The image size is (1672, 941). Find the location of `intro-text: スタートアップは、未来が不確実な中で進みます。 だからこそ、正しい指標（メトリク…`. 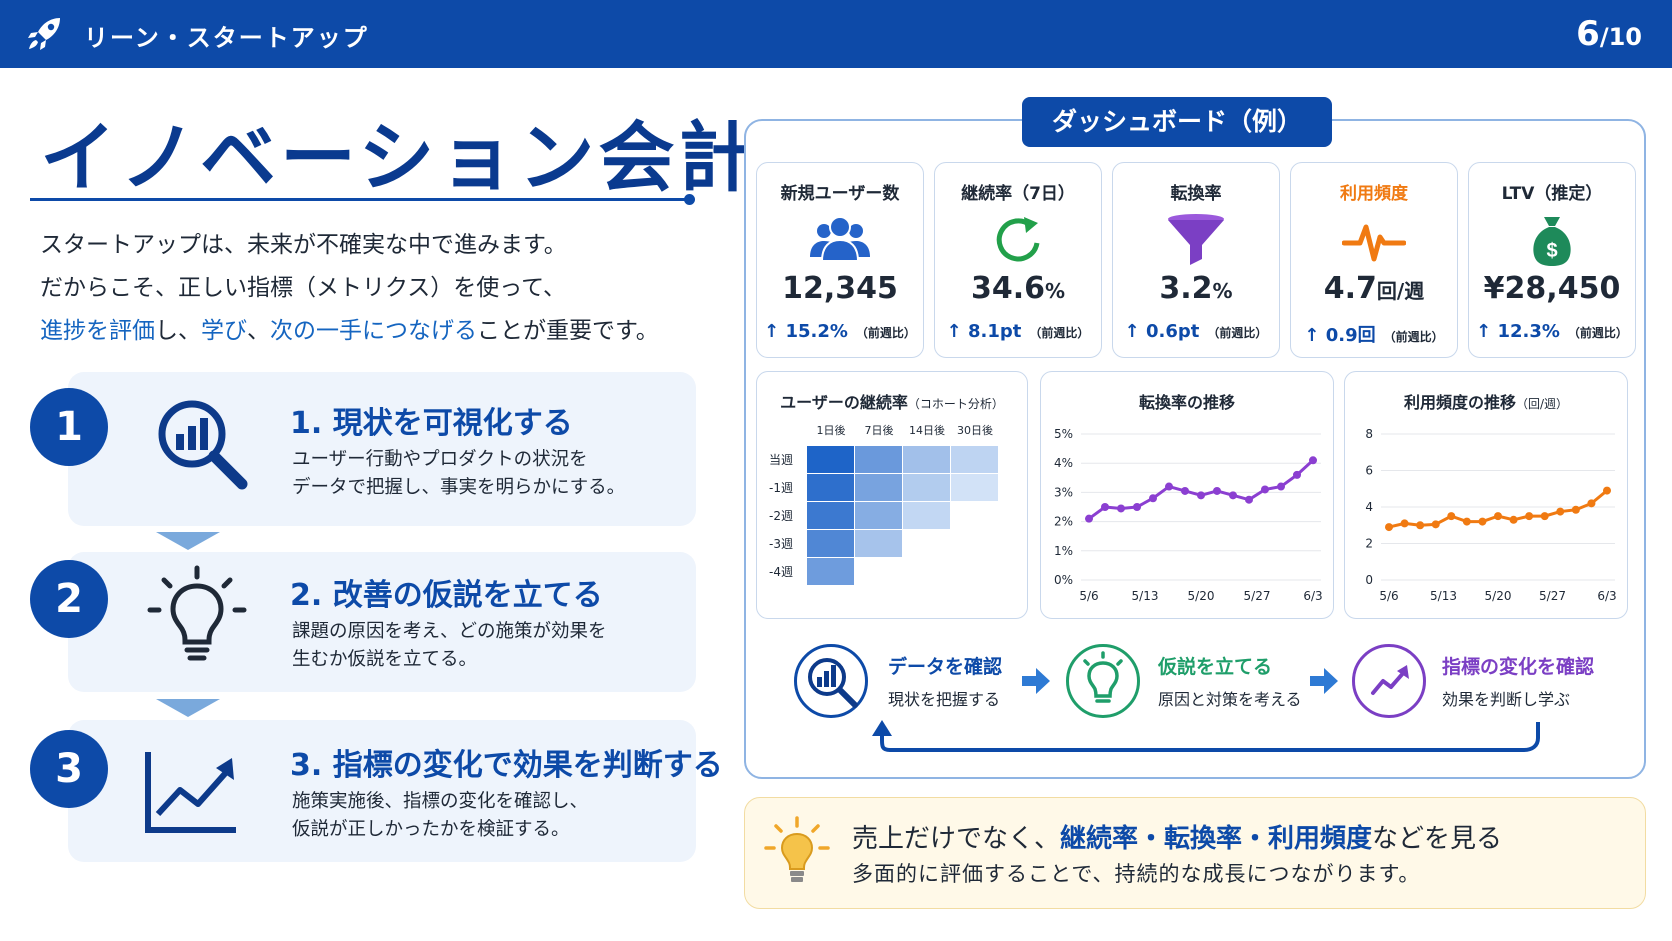

intro-text: スタートアップは、未来が不確実な中で進みます。 だからこそ、正しい指標（メトリク… is located at coordinates (349, 288).